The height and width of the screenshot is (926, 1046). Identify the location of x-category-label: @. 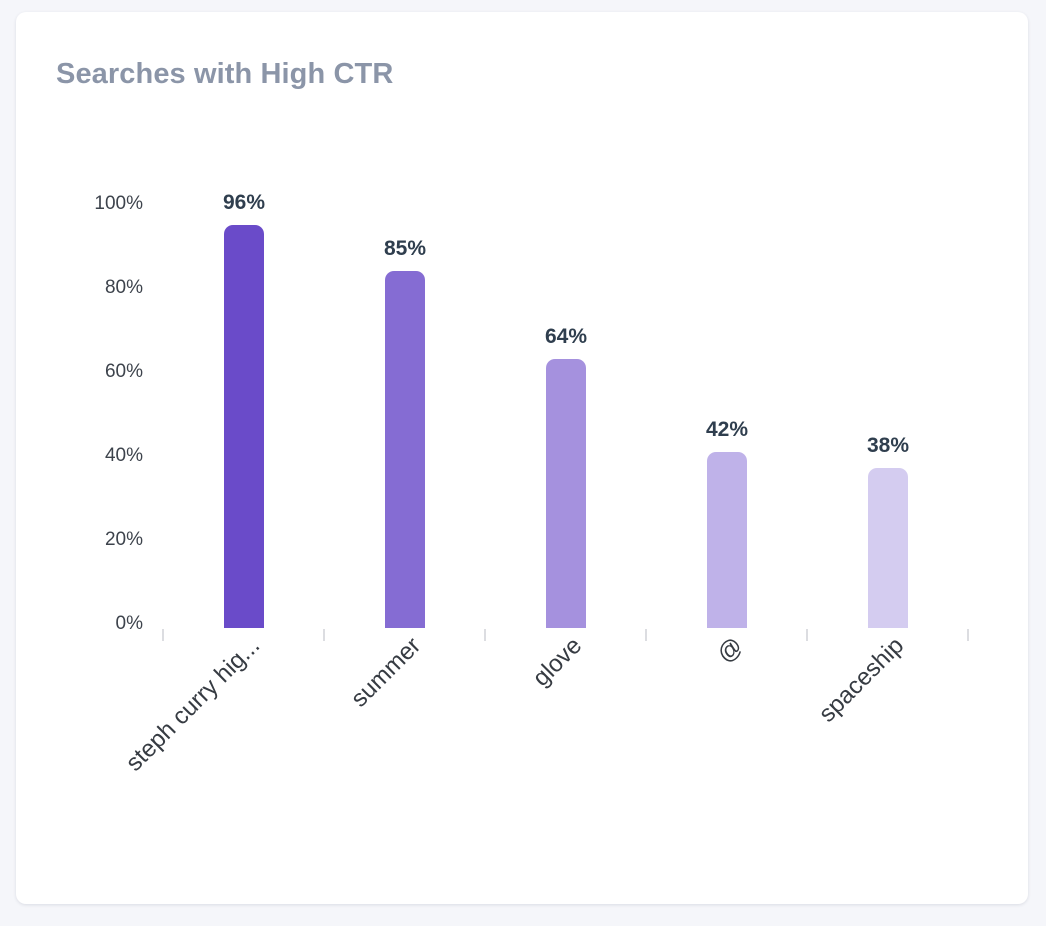
(730, 650).